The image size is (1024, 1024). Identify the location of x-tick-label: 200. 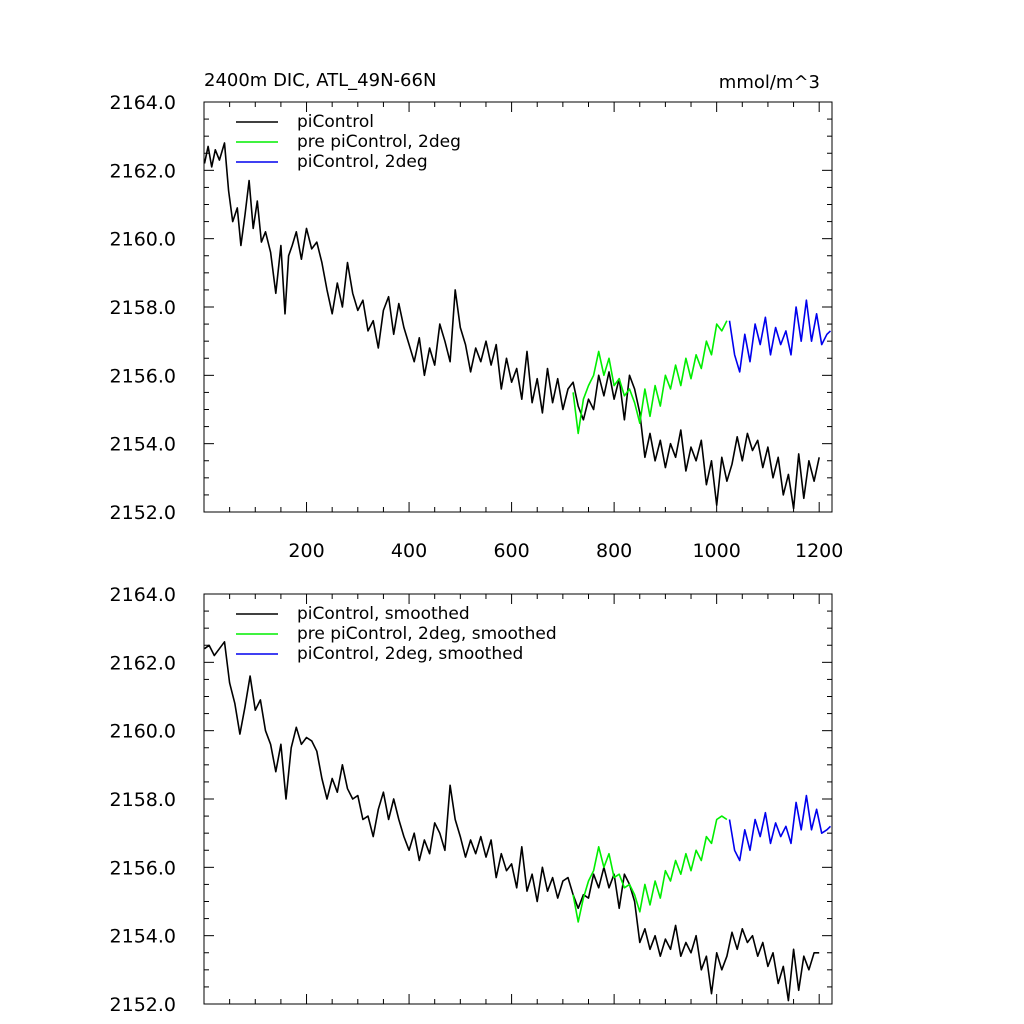
(306, 551).